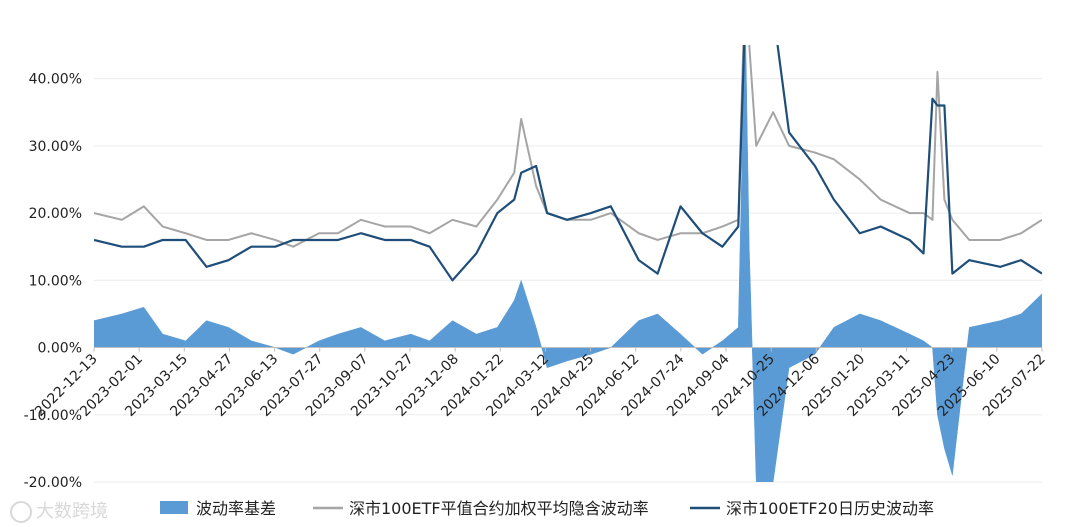 The width and height of the screenshot is (1080, 527). Describe the element at coordinates (55, 80) in the screenshot. I see `y-tick-label: 40.00%` at that location.